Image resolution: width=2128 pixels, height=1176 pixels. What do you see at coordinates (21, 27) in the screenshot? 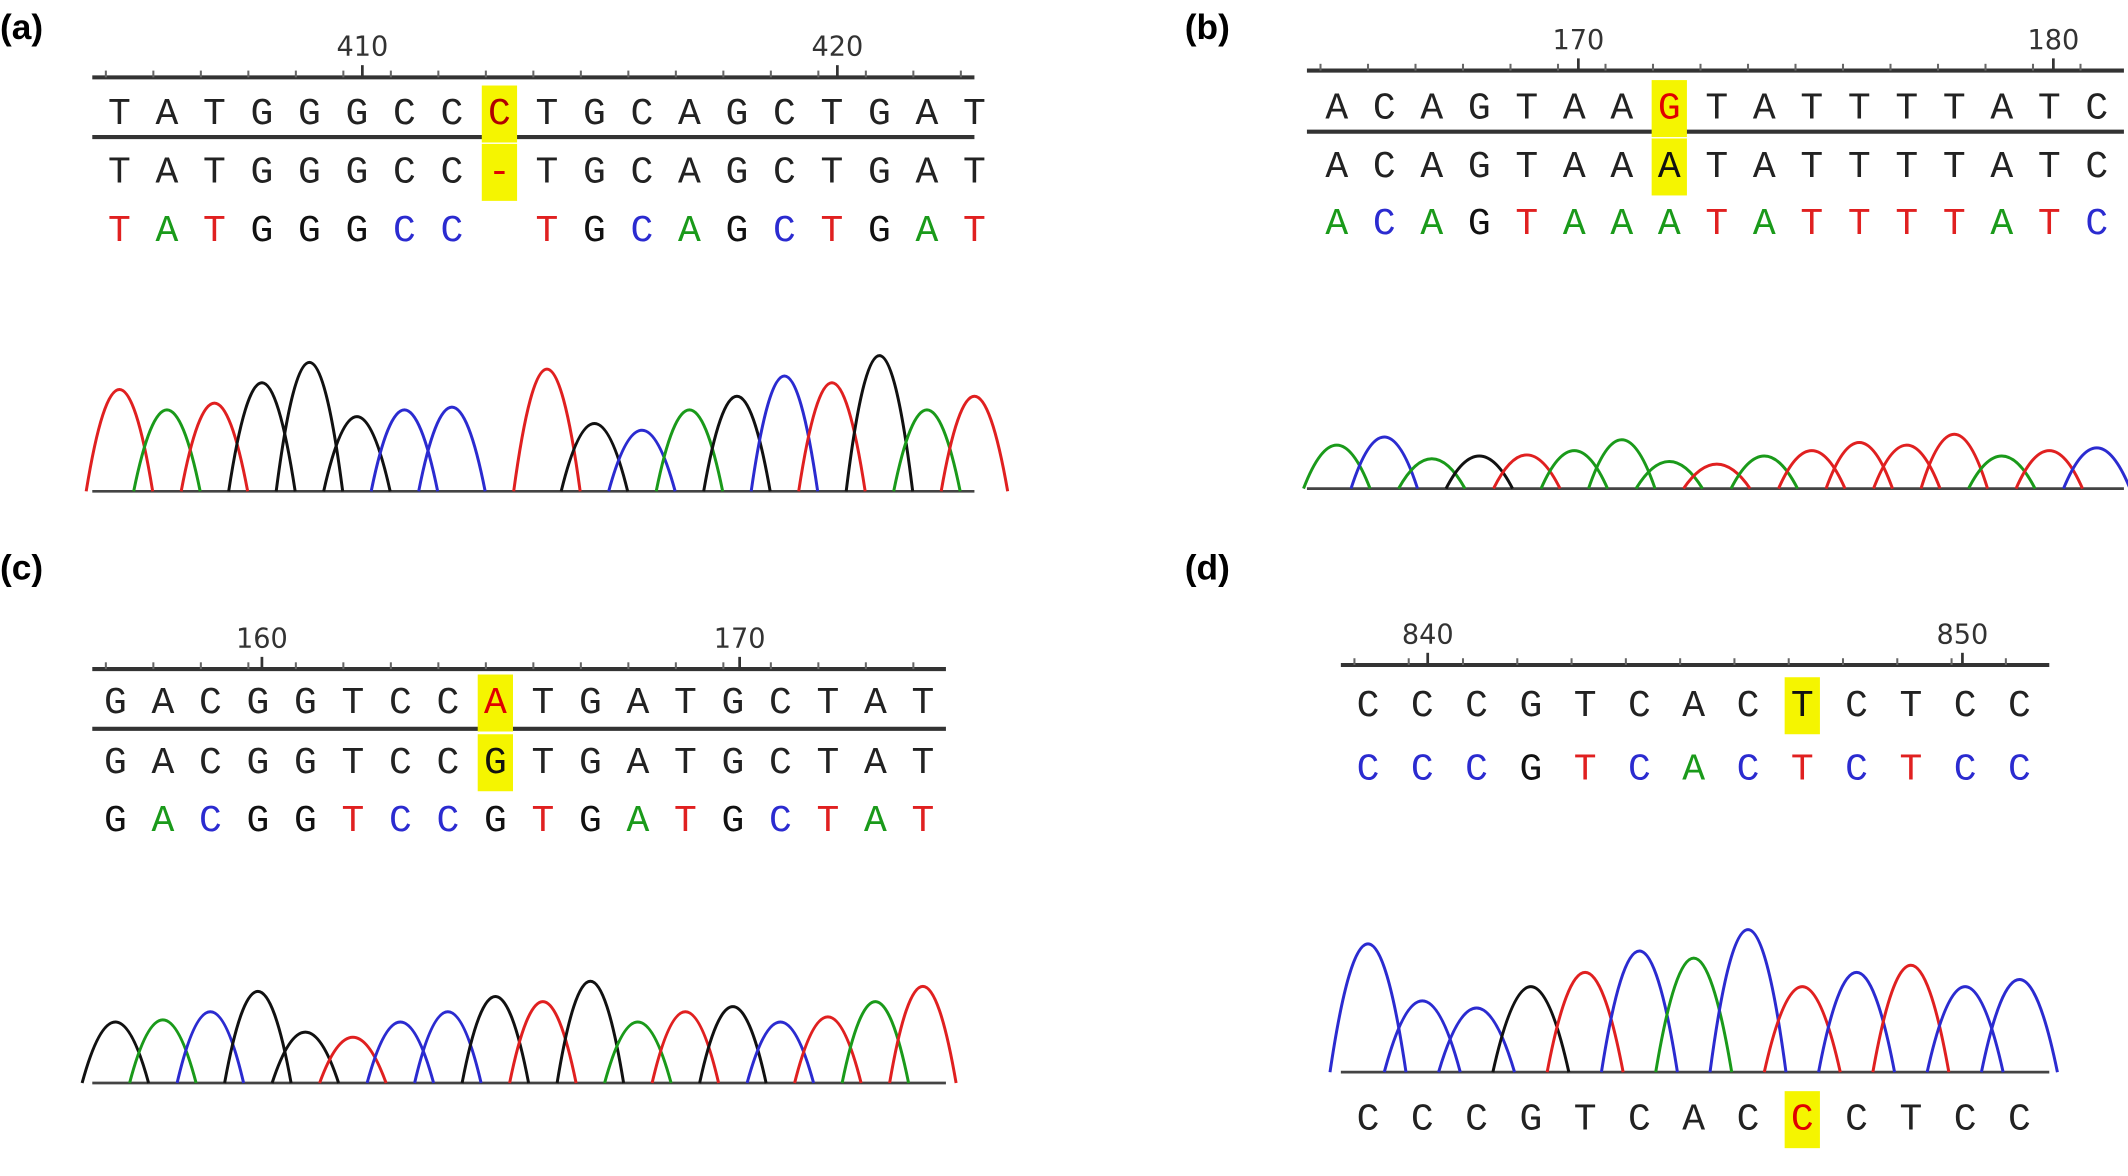
I see `panel-label: (a)` at bounding box center [21, 27].